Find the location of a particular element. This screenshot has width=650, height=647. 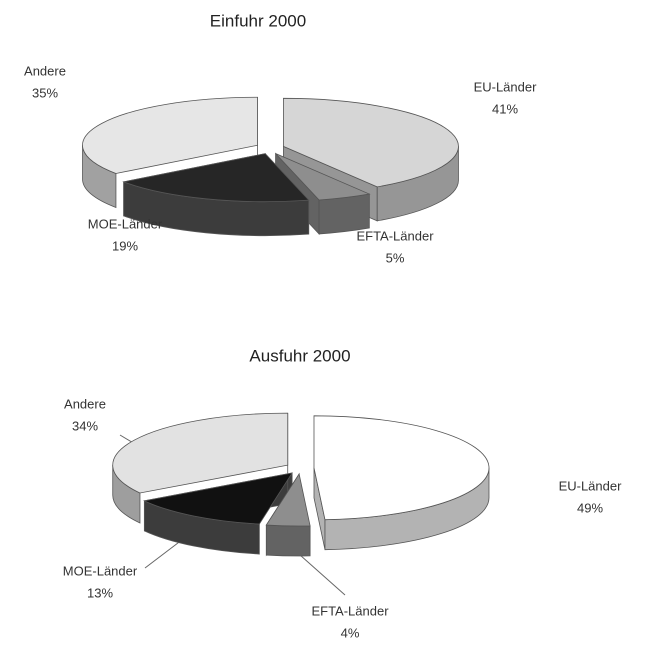

value-label: 19% is located at coordinates (125, 245).